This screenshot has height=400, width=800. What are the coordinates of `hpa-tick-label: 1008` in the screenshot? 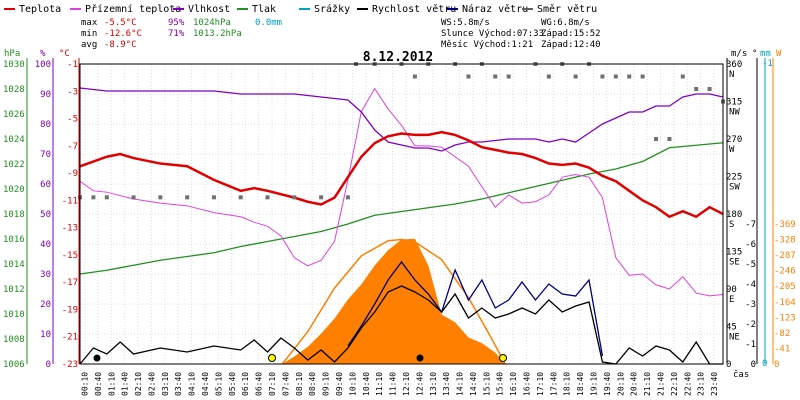 It's located at (14, 340).